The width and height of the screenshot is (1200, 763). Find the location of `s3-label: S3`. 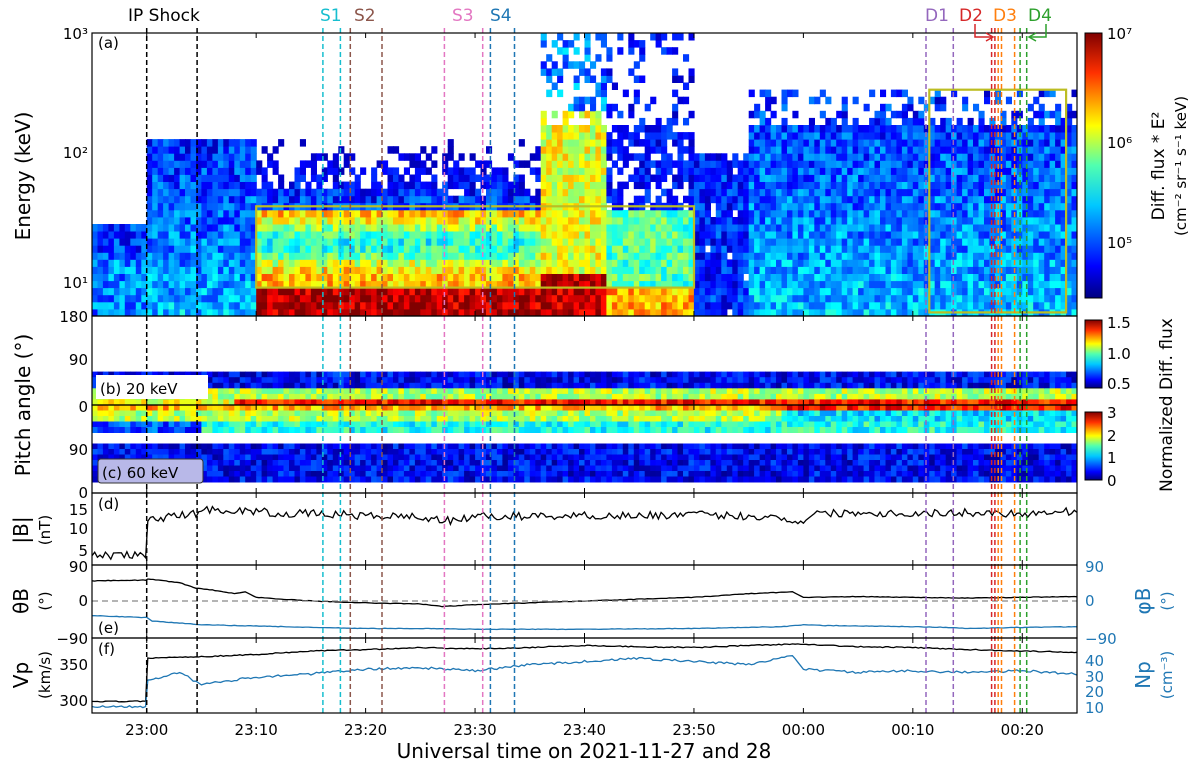

s3-label: S3 is located at coordinates (463, 16).